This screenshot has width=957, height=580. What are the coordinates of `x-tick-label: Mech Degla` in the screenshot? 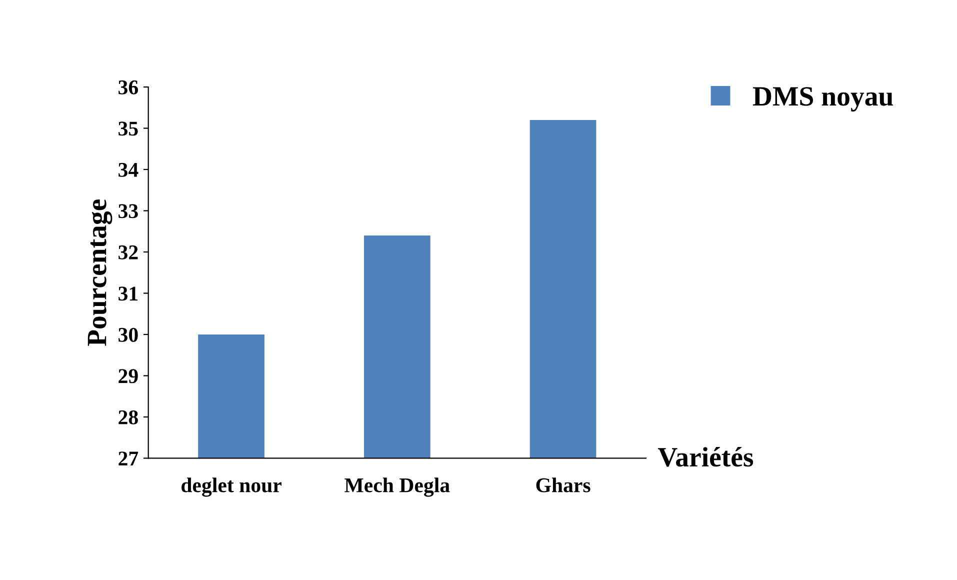 It's located at (397, 487).